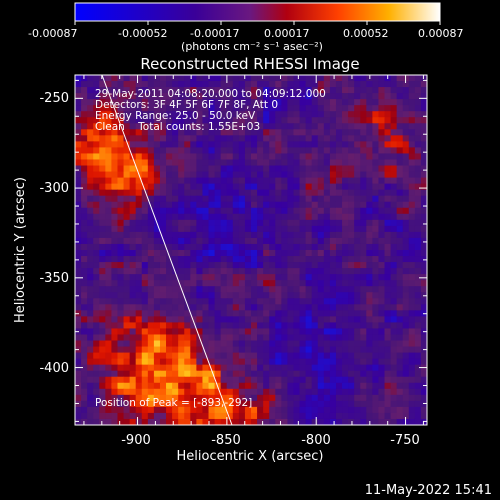 This screenshot has width=500, height=500. What do you see at coordinates (20, 250) in the screenshot?
I see `y-axis-label: Heliocentric Y (arcsec)` at bounding box center [20, 250].